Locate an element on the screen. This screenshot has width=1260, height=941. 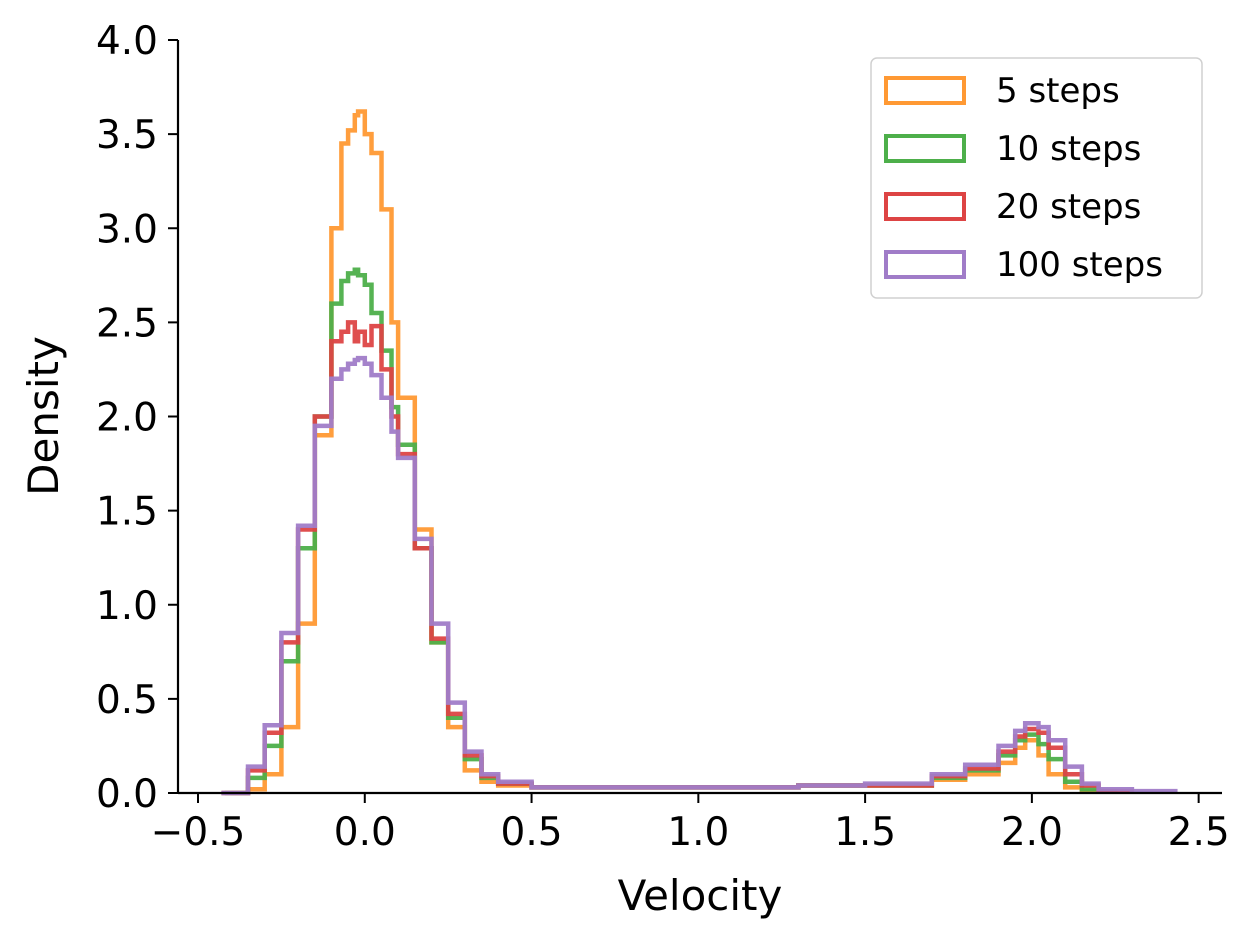
y-tick-label: 3.5 is located at coordinates (127, 135).